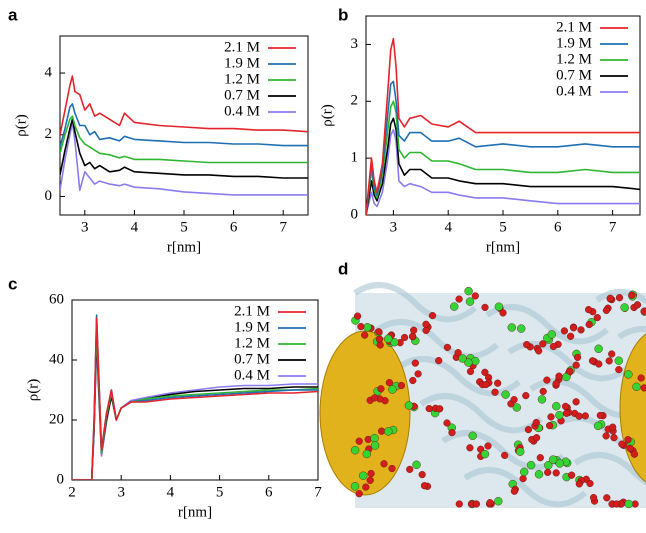 The image size is (646, 533). What do you see at coordinates (355, 44) in the screenshot?
I see `y-tick-label: 3` at bounding box center [355, 44].